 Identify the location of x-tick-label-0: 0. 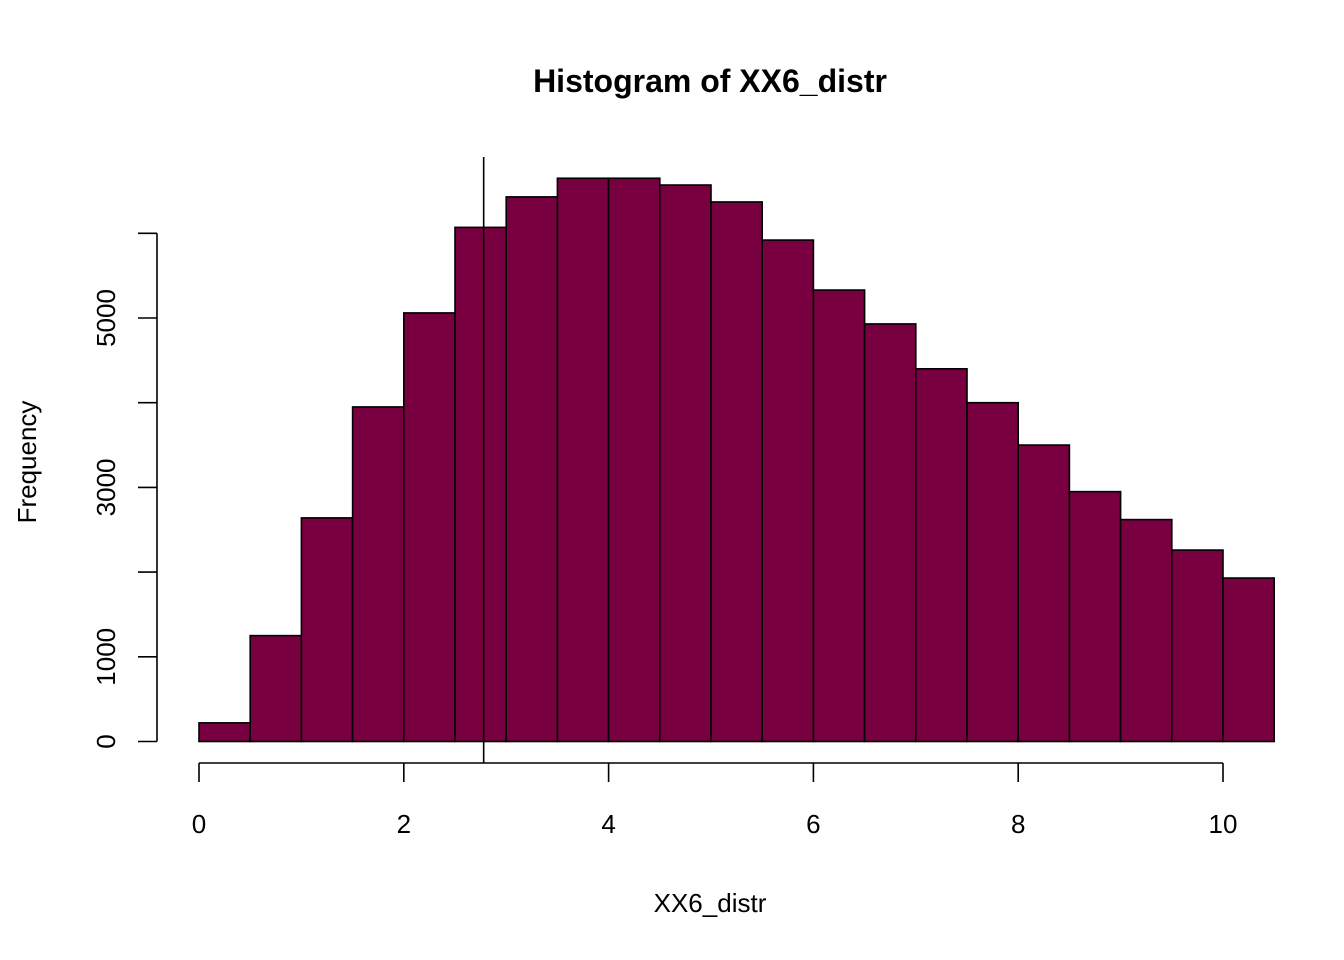
(199, 824).